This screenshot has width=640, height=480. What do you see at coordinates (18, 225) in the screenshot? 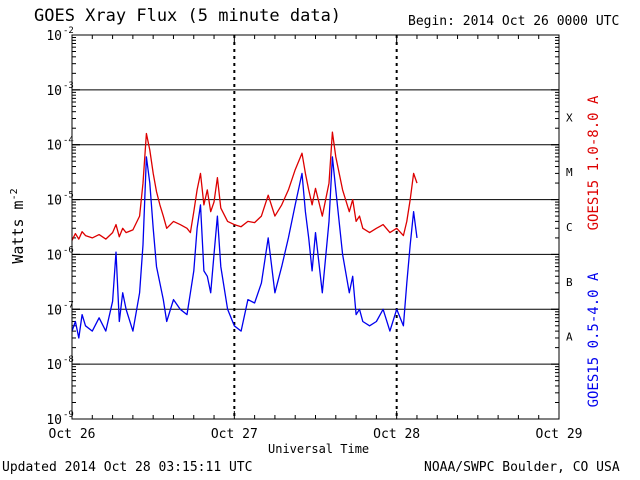
I see `y-axis-title: Watts m-2` at bounding box center [18, 225].